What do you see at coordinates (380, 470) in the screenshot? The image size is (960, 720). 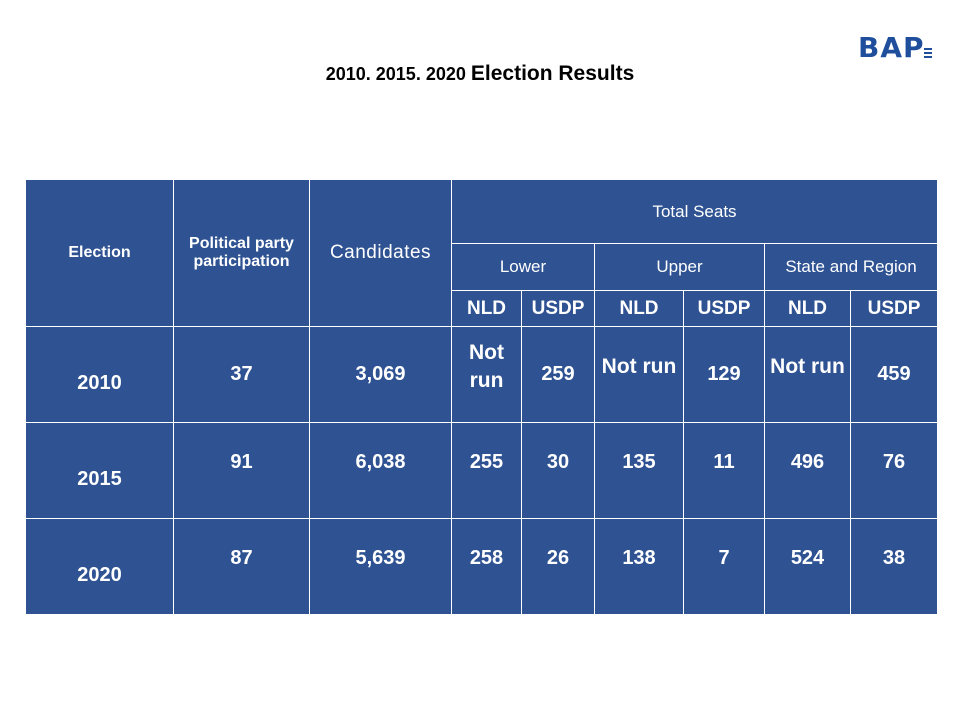 I see `cell-candidates: 6,038` at bounding box center [380, 470].